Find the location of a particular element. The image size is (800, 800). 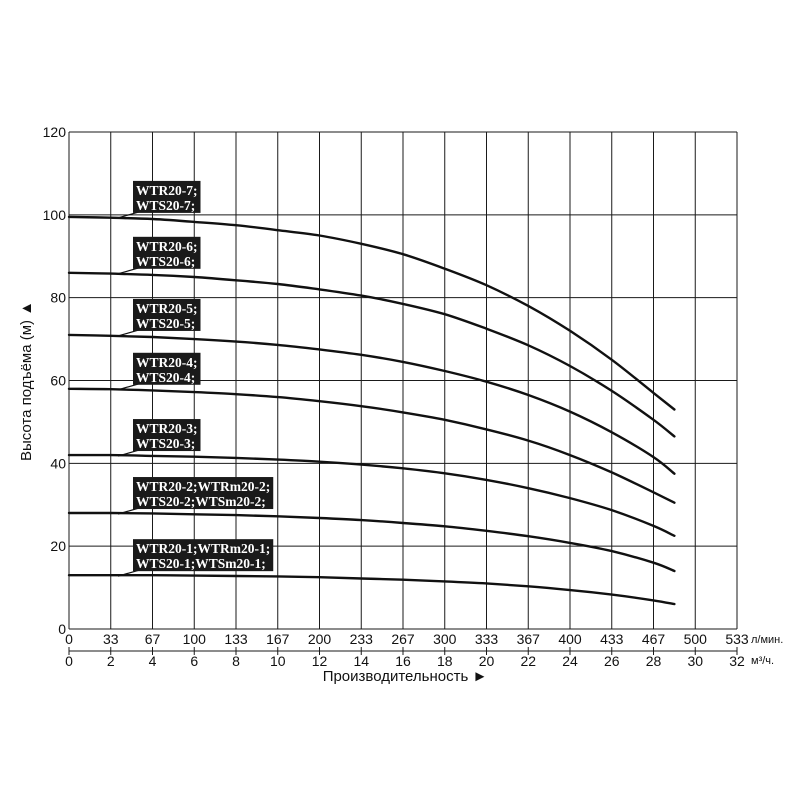

x-tick-label-lpm: 67 is located at coordinates (153, 639).